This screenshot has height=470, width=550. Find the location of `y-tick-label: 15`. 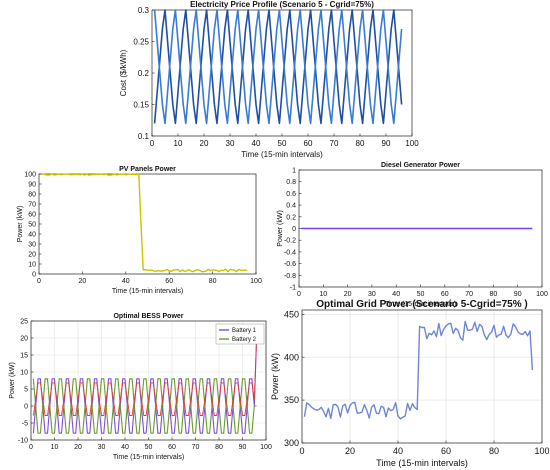

y-tick-label: 15 is located at coordinates (24, 355).